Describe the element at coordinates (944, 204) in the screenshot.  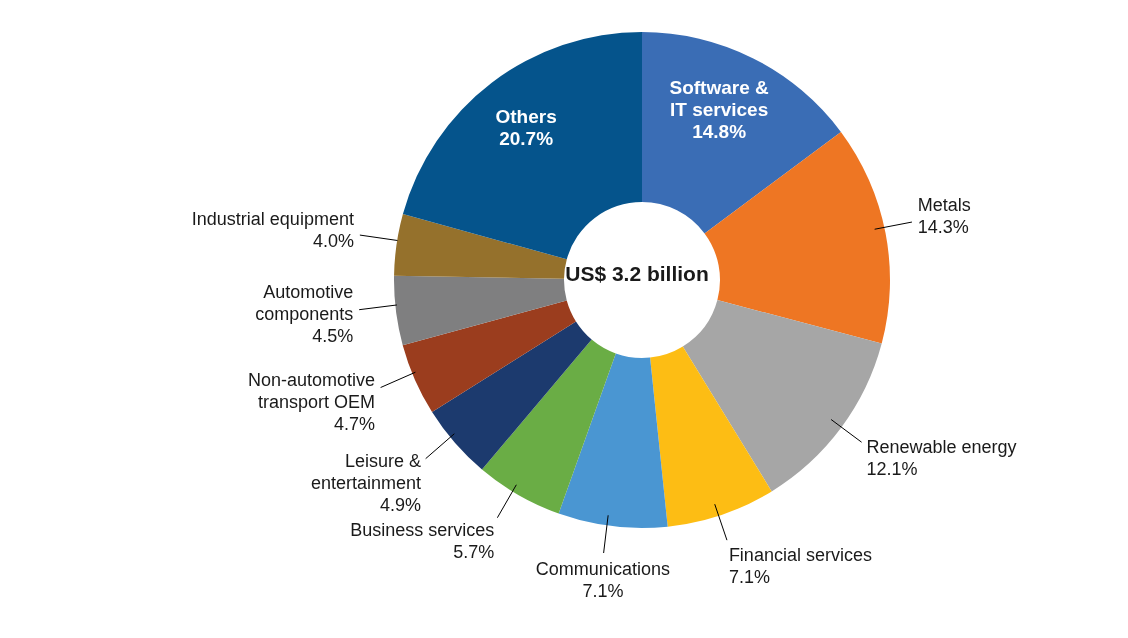
I see `slice-label: Metals` at that location.